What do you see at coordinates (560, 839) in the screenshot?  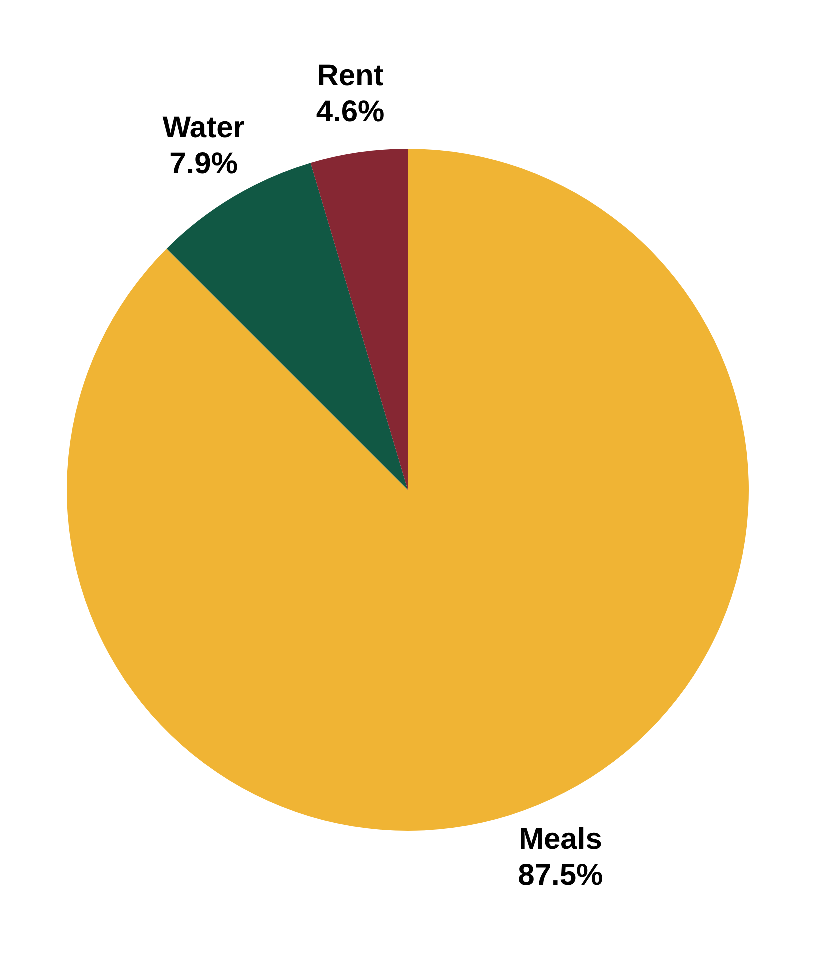 I see `slice-label: Meals` at bounding box center [560, 839].